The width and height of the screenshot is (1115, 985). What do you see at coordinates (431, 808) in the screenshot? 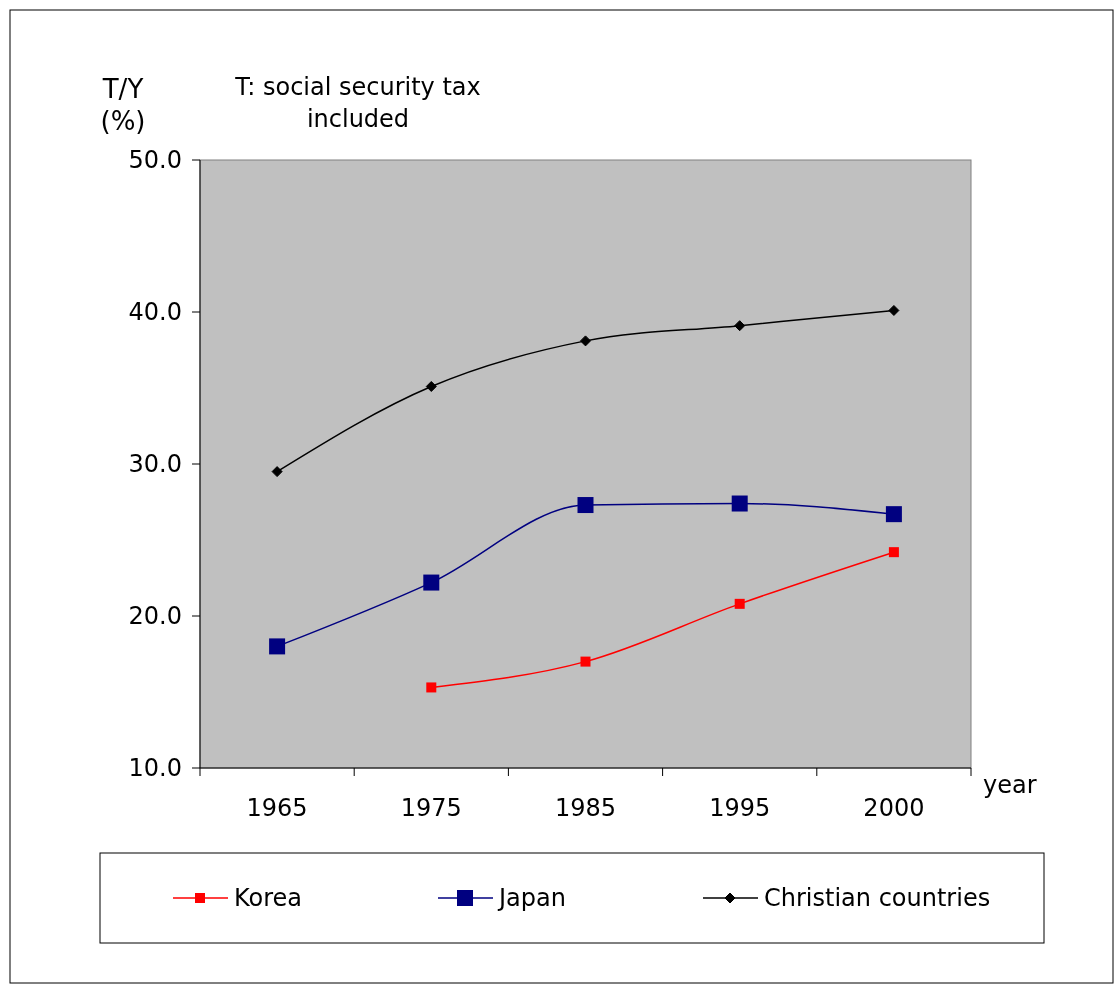
I see `x-tick-label: 1975` at bounding box center [431, 808].